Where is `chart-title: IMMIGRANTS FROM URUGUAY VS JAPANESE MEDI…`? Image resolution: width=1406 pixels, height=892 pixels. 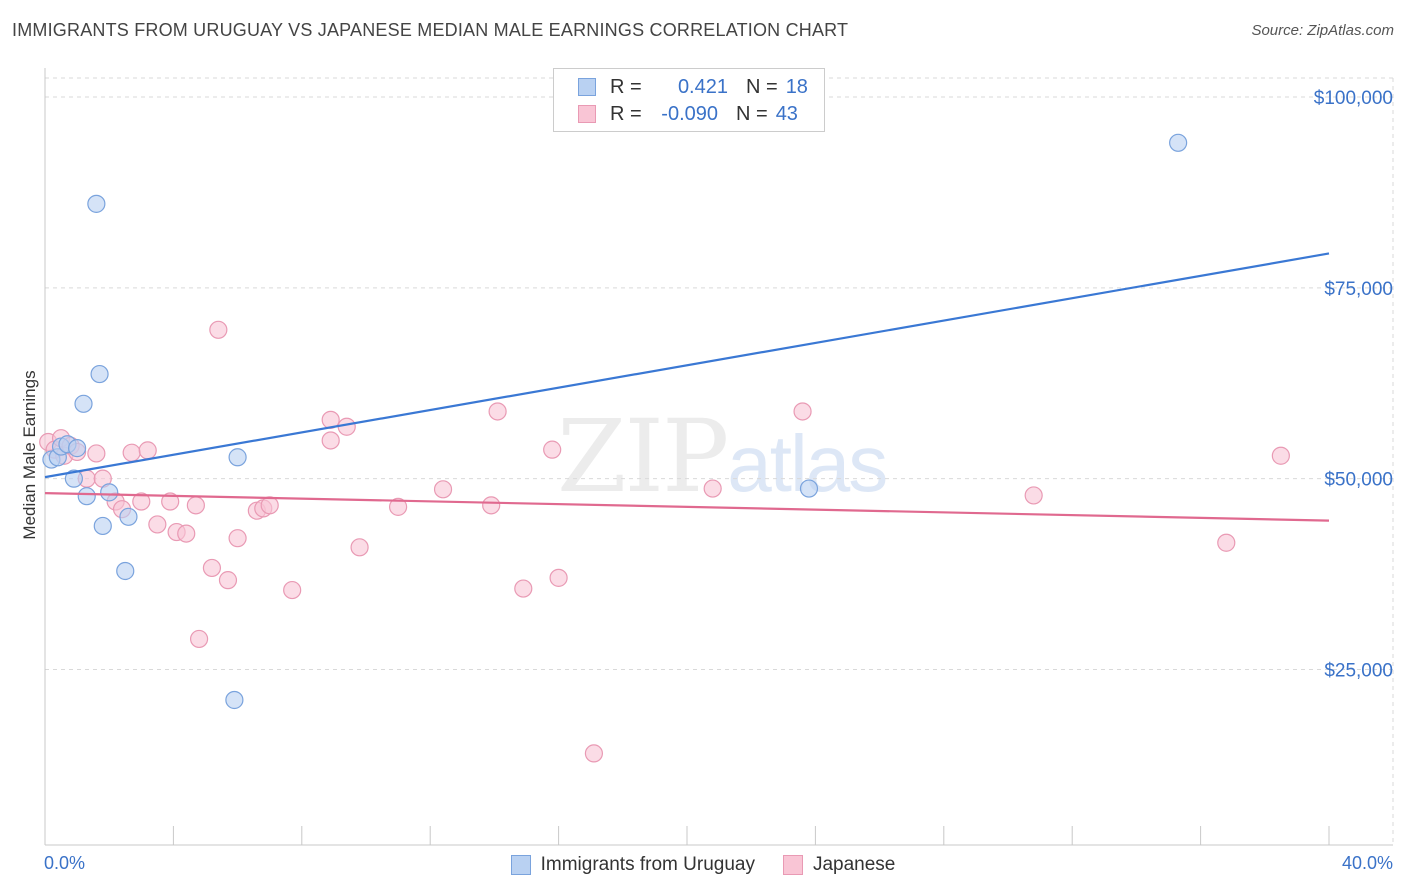 chart-title: IMMIGRANTS FROM URUGUAY VS JAPANESE MEDI… is located at coordinates (430, 30).